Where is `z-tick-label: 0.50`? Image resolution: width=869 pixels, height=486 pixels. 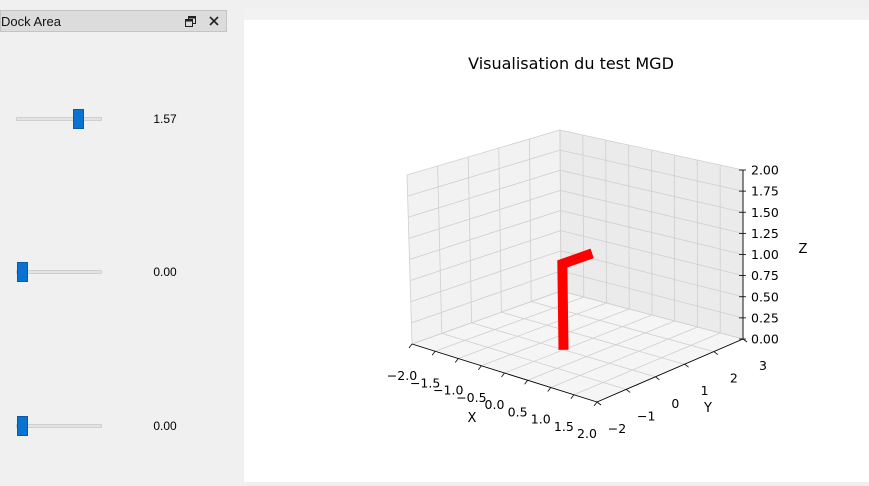
z-tick-label: 0.50 is located at coordinates (765, 296).